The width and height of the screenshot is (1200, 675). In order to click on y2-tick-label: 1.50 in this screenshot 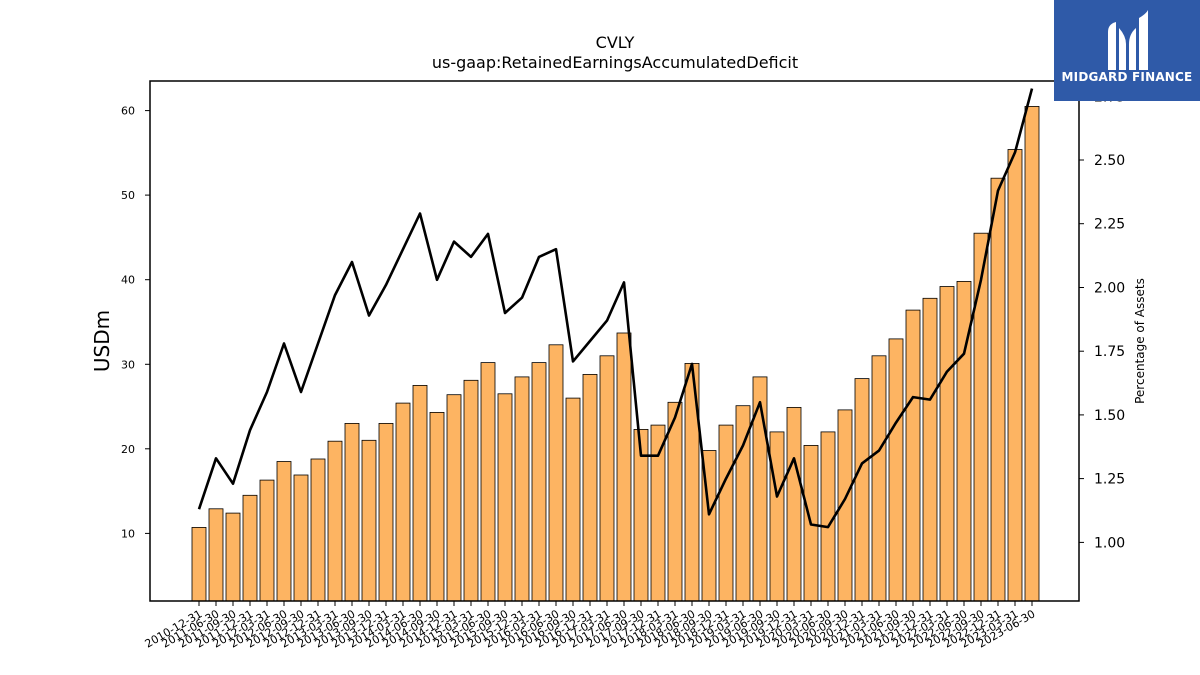, I will do `click(1109, 416)`.